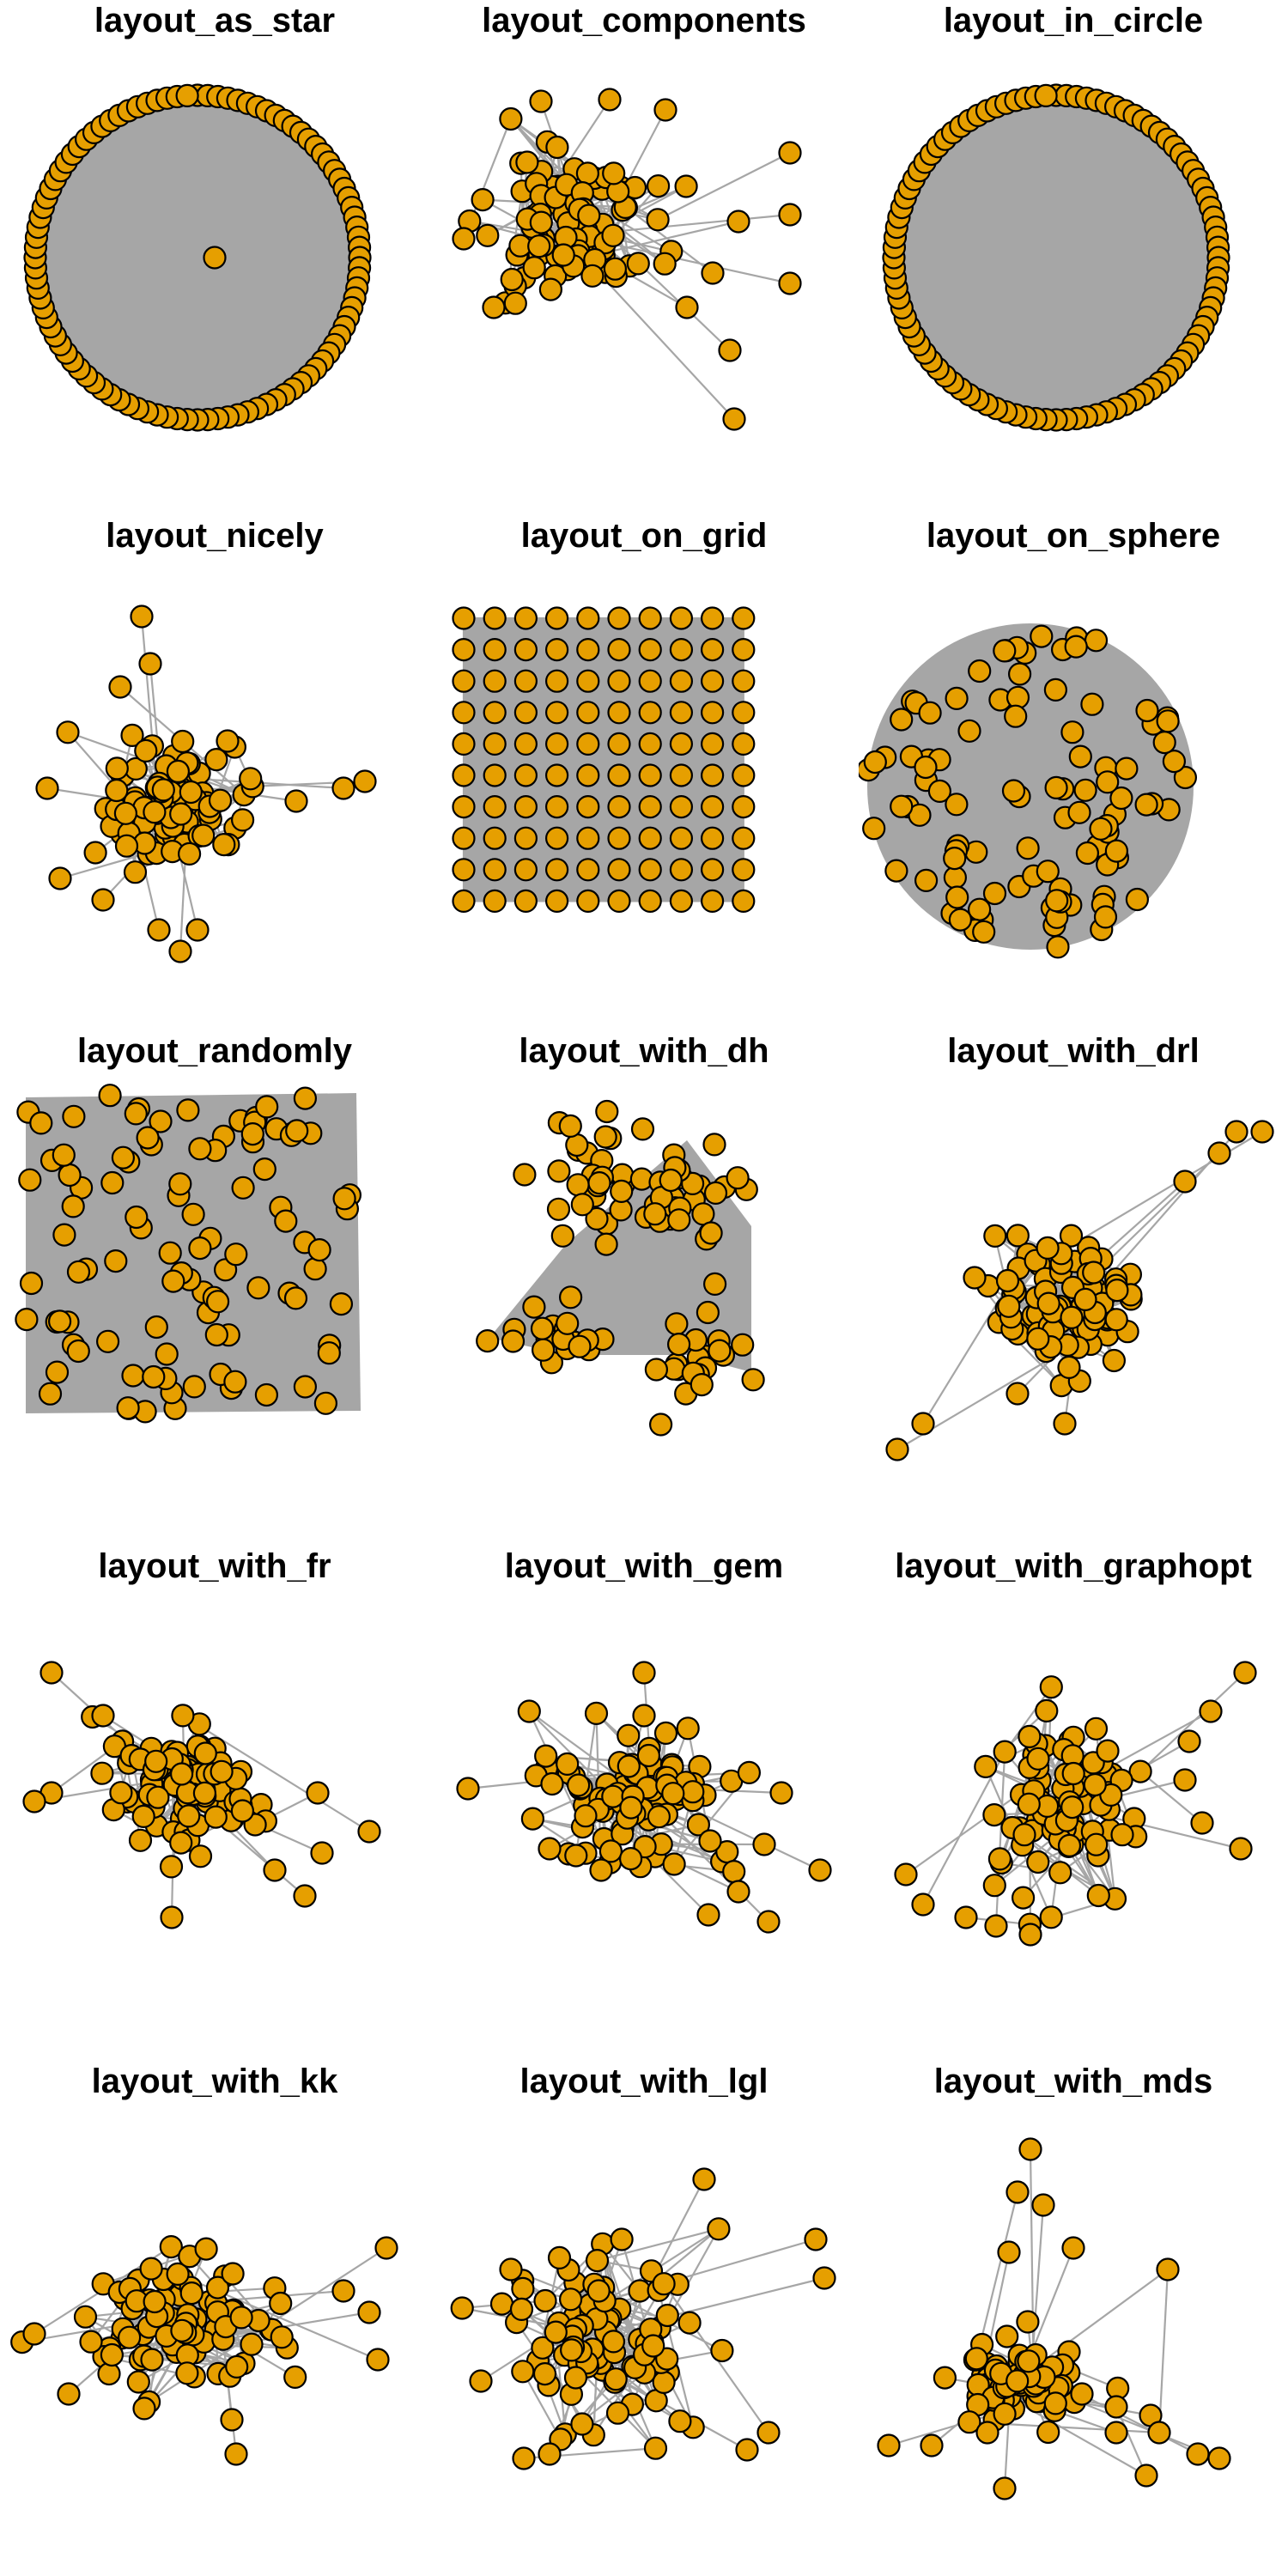  Describe the element at coordinates (1056, 258) in the screenshot. I see `edge-mass` at that location.